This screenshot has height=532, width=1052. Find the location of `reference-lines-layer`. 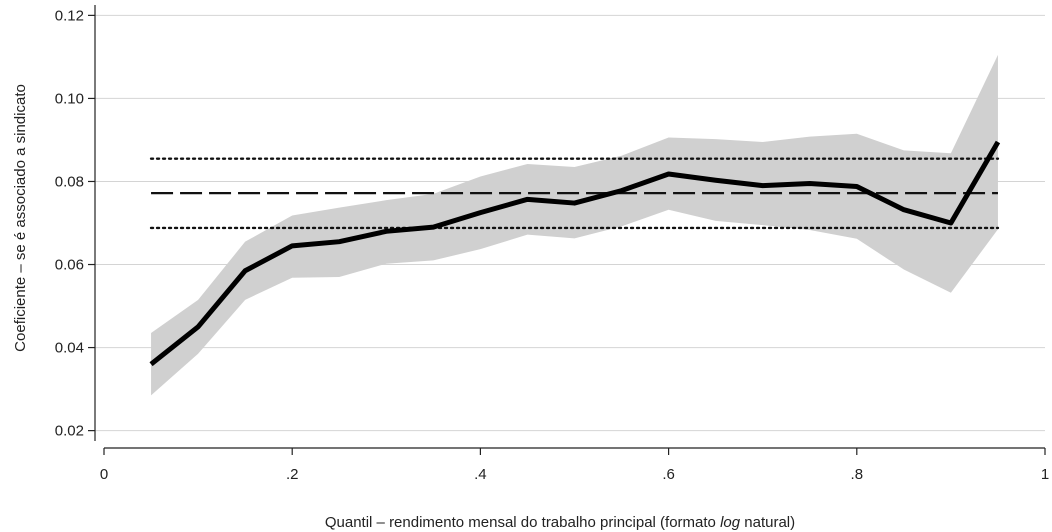

reference-lines-layer is located at coordinates (574, 193).